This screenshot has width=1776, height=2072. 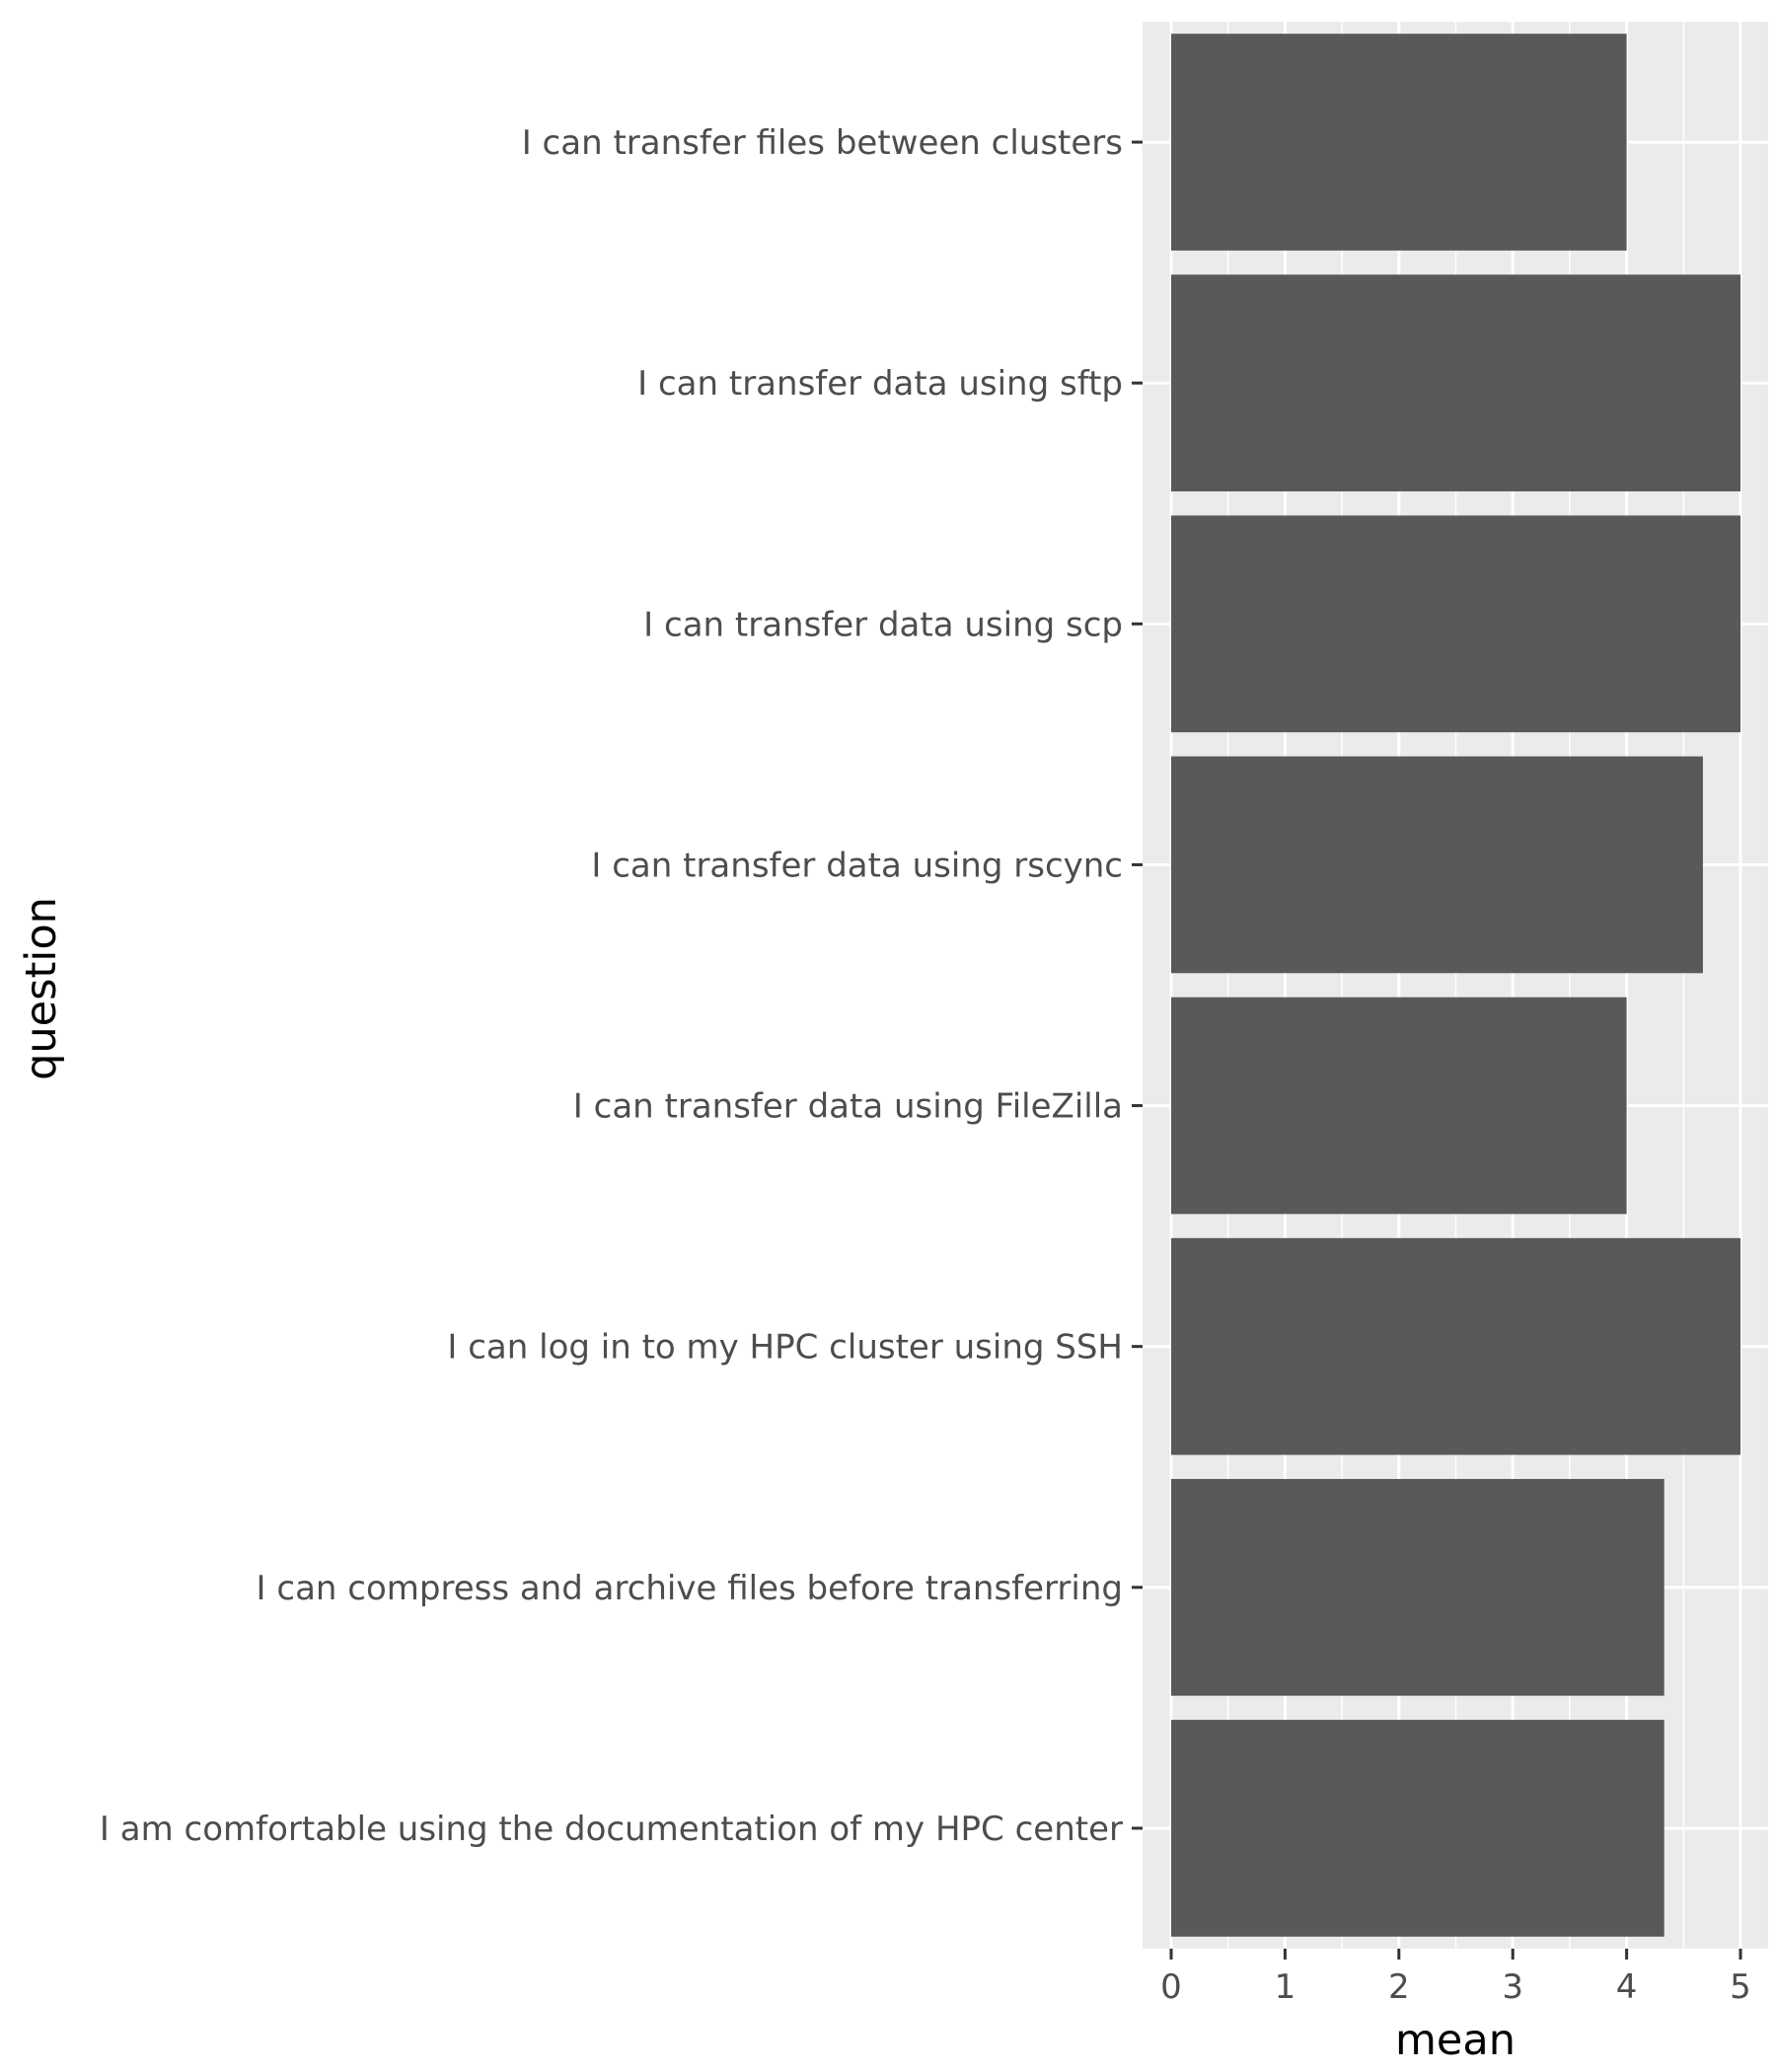 I want to click on x-tick-label: 0, so click(x=1171, y=1987).